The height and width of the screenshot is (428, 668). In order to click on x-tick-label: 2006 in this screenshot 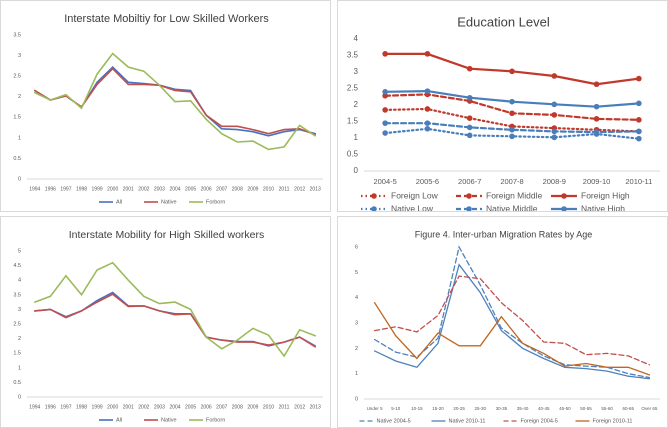, I will do `click(206, 407)`.